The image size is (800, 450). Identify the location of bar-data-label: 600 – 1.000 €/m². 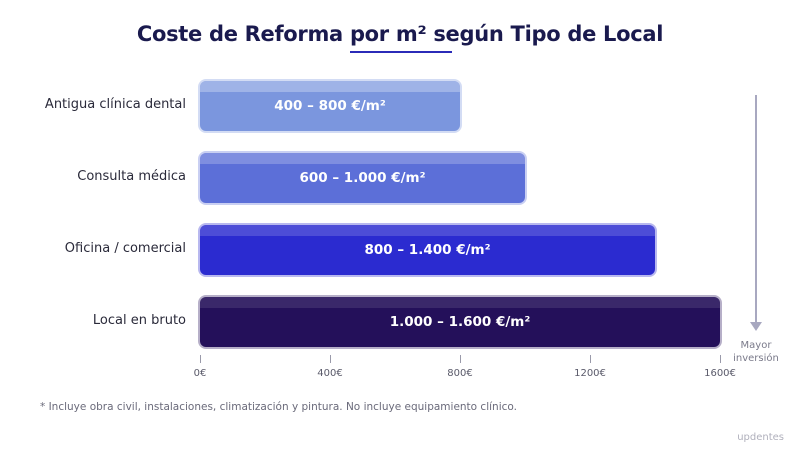
(362, 178).